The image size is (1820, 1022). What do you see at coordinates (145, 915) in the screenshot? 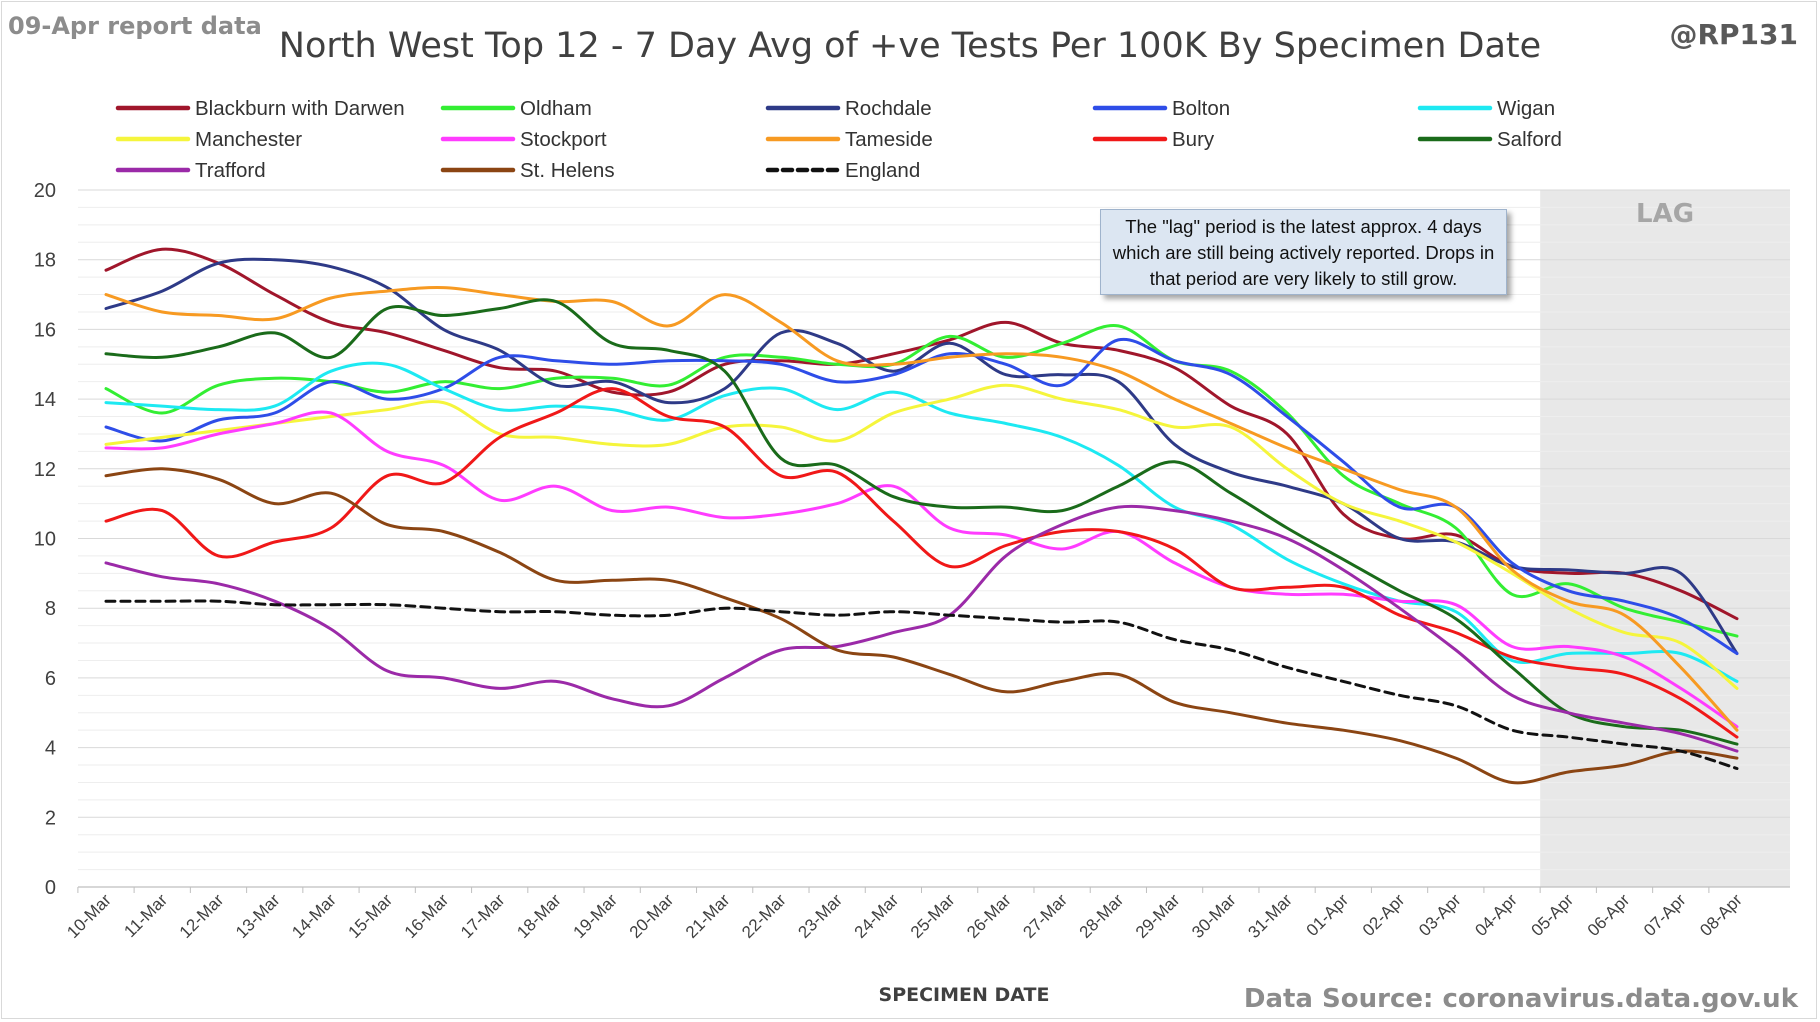
I see `x-tick-label: 11-Mar` at bounding box center [145, 915].